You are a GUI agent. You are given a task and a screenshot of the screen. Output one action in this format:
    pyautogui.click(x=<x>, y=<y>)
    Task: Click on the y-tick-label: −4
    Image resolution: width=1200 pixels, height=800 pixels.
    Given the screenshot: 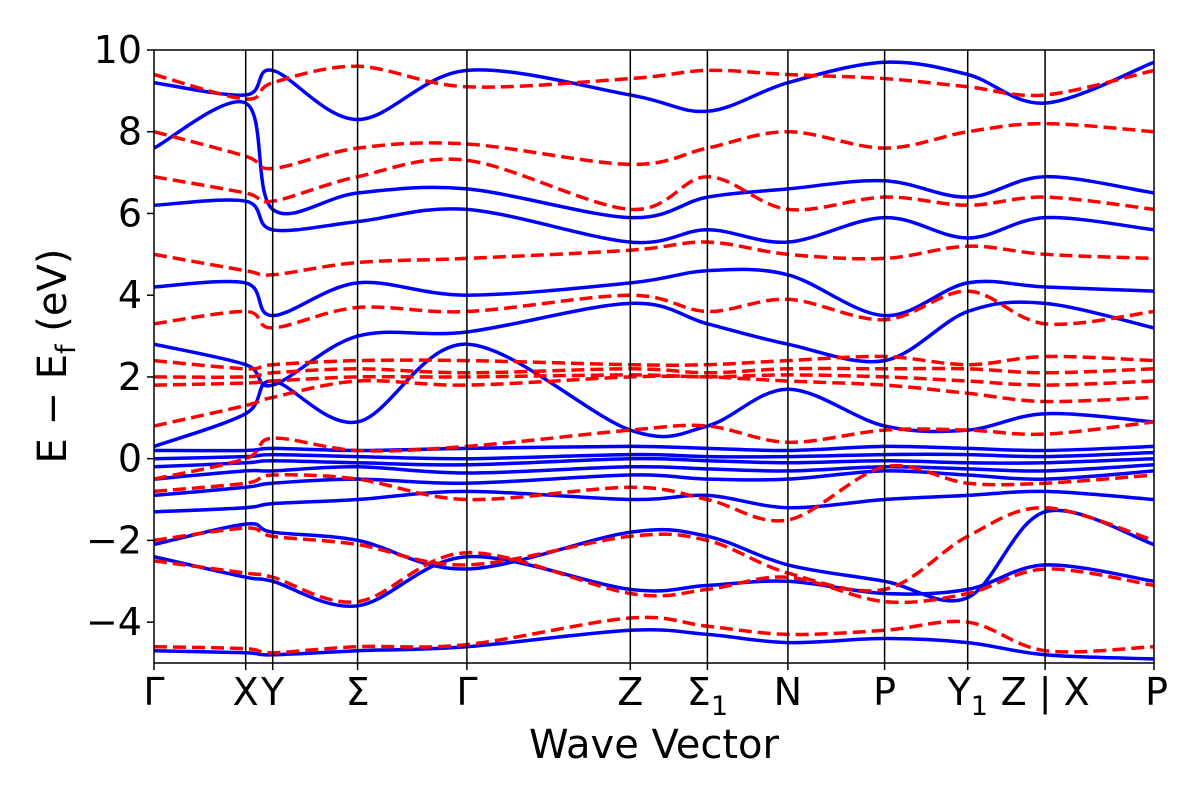 What is the action you would take?
    pyautogui.click(x=114, y=622)
    